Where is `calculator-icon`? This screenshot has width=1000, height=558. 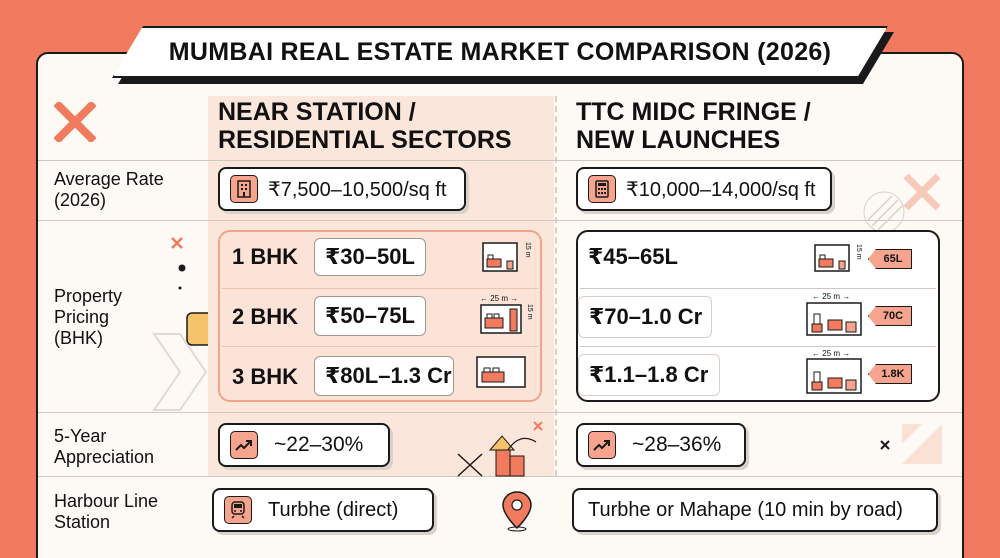 calculator-icon is located at coordinates (602, 189).